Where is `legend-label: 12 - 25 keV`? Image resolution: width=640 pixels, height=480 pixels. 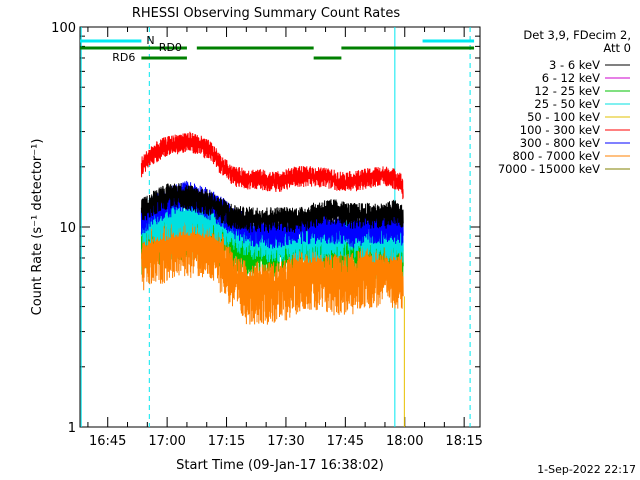
legend-label: 12 - 25 keV is located at coordinates (567, 91).